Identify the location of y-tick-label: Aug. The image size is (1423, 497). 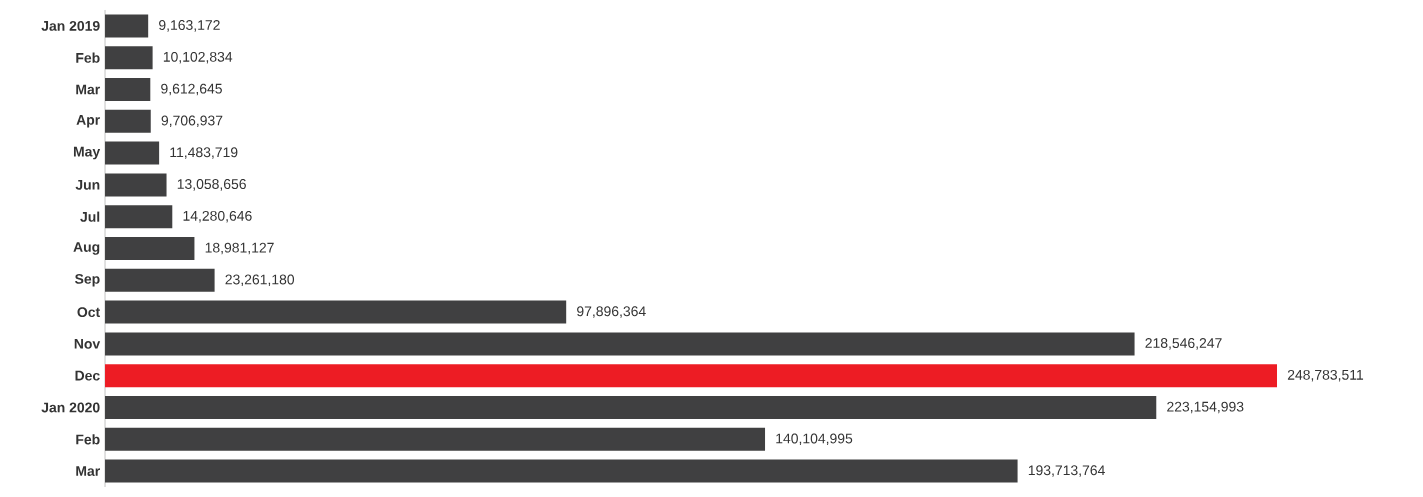
(86, 248).